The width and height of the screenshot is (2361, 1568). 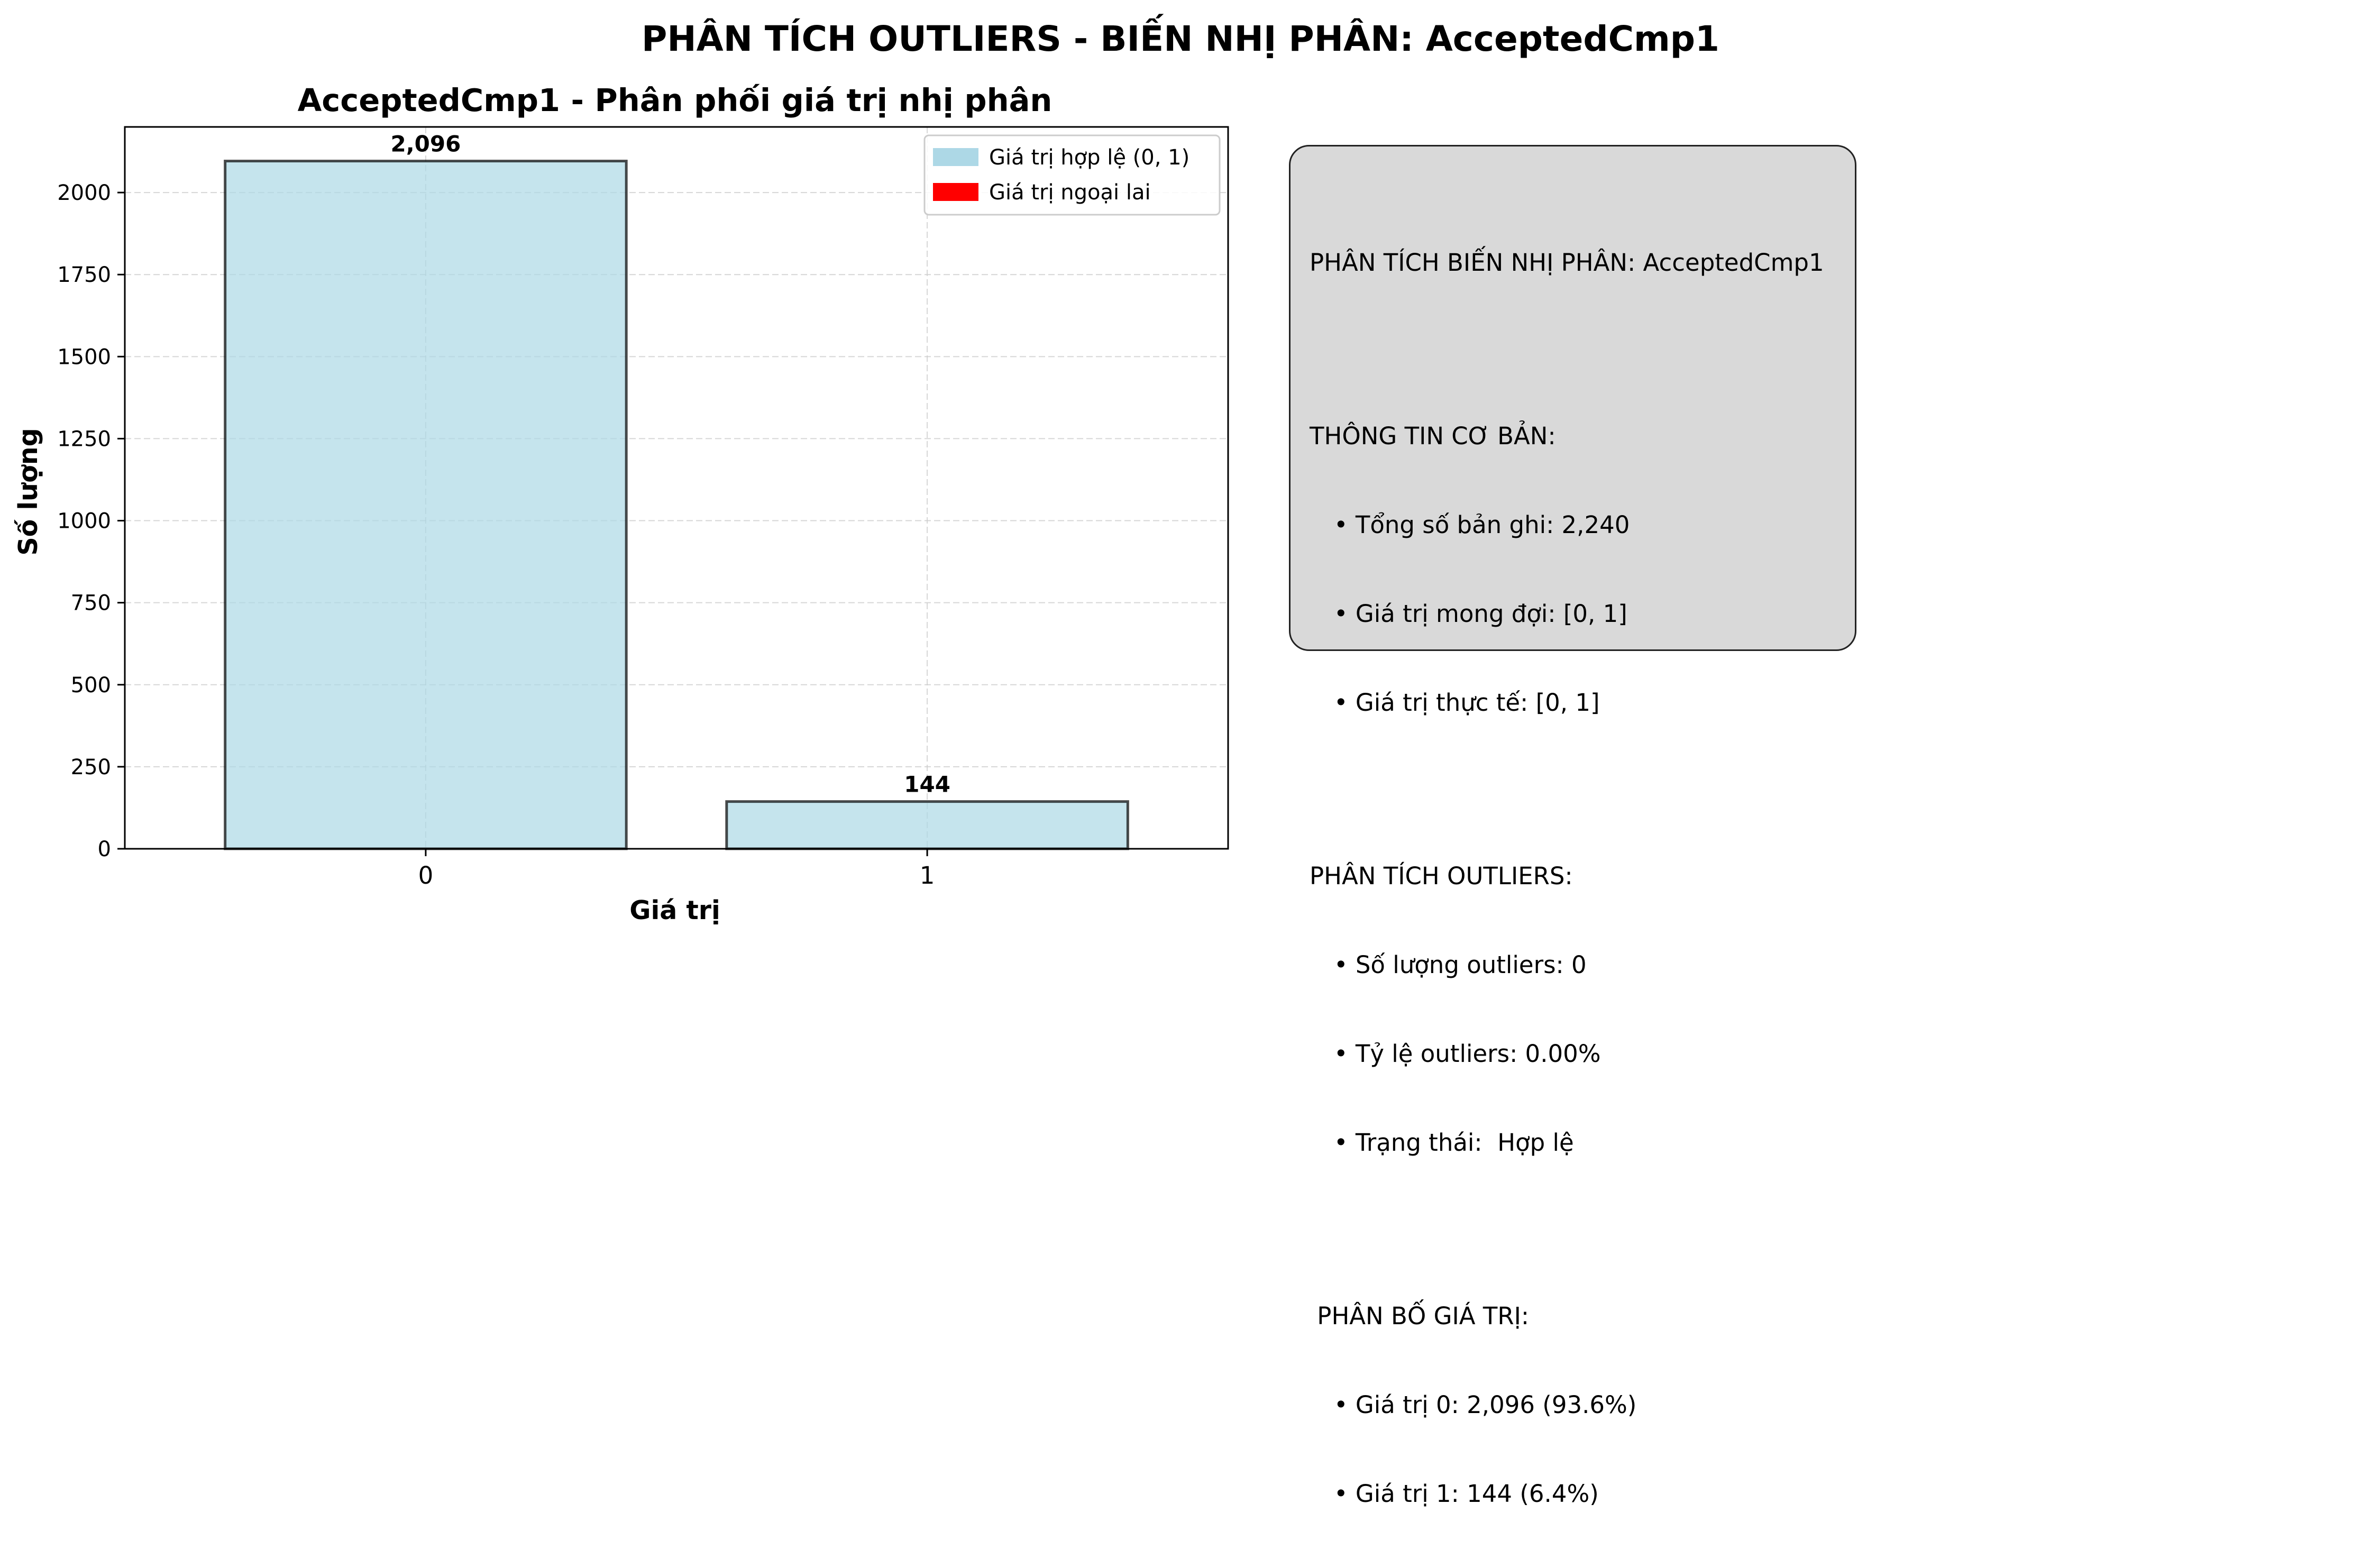 What do you see at coordinates (28, 491) in the screenshot?
I see `y-axis-label: Số lượng` at bounding box center [28, 491].